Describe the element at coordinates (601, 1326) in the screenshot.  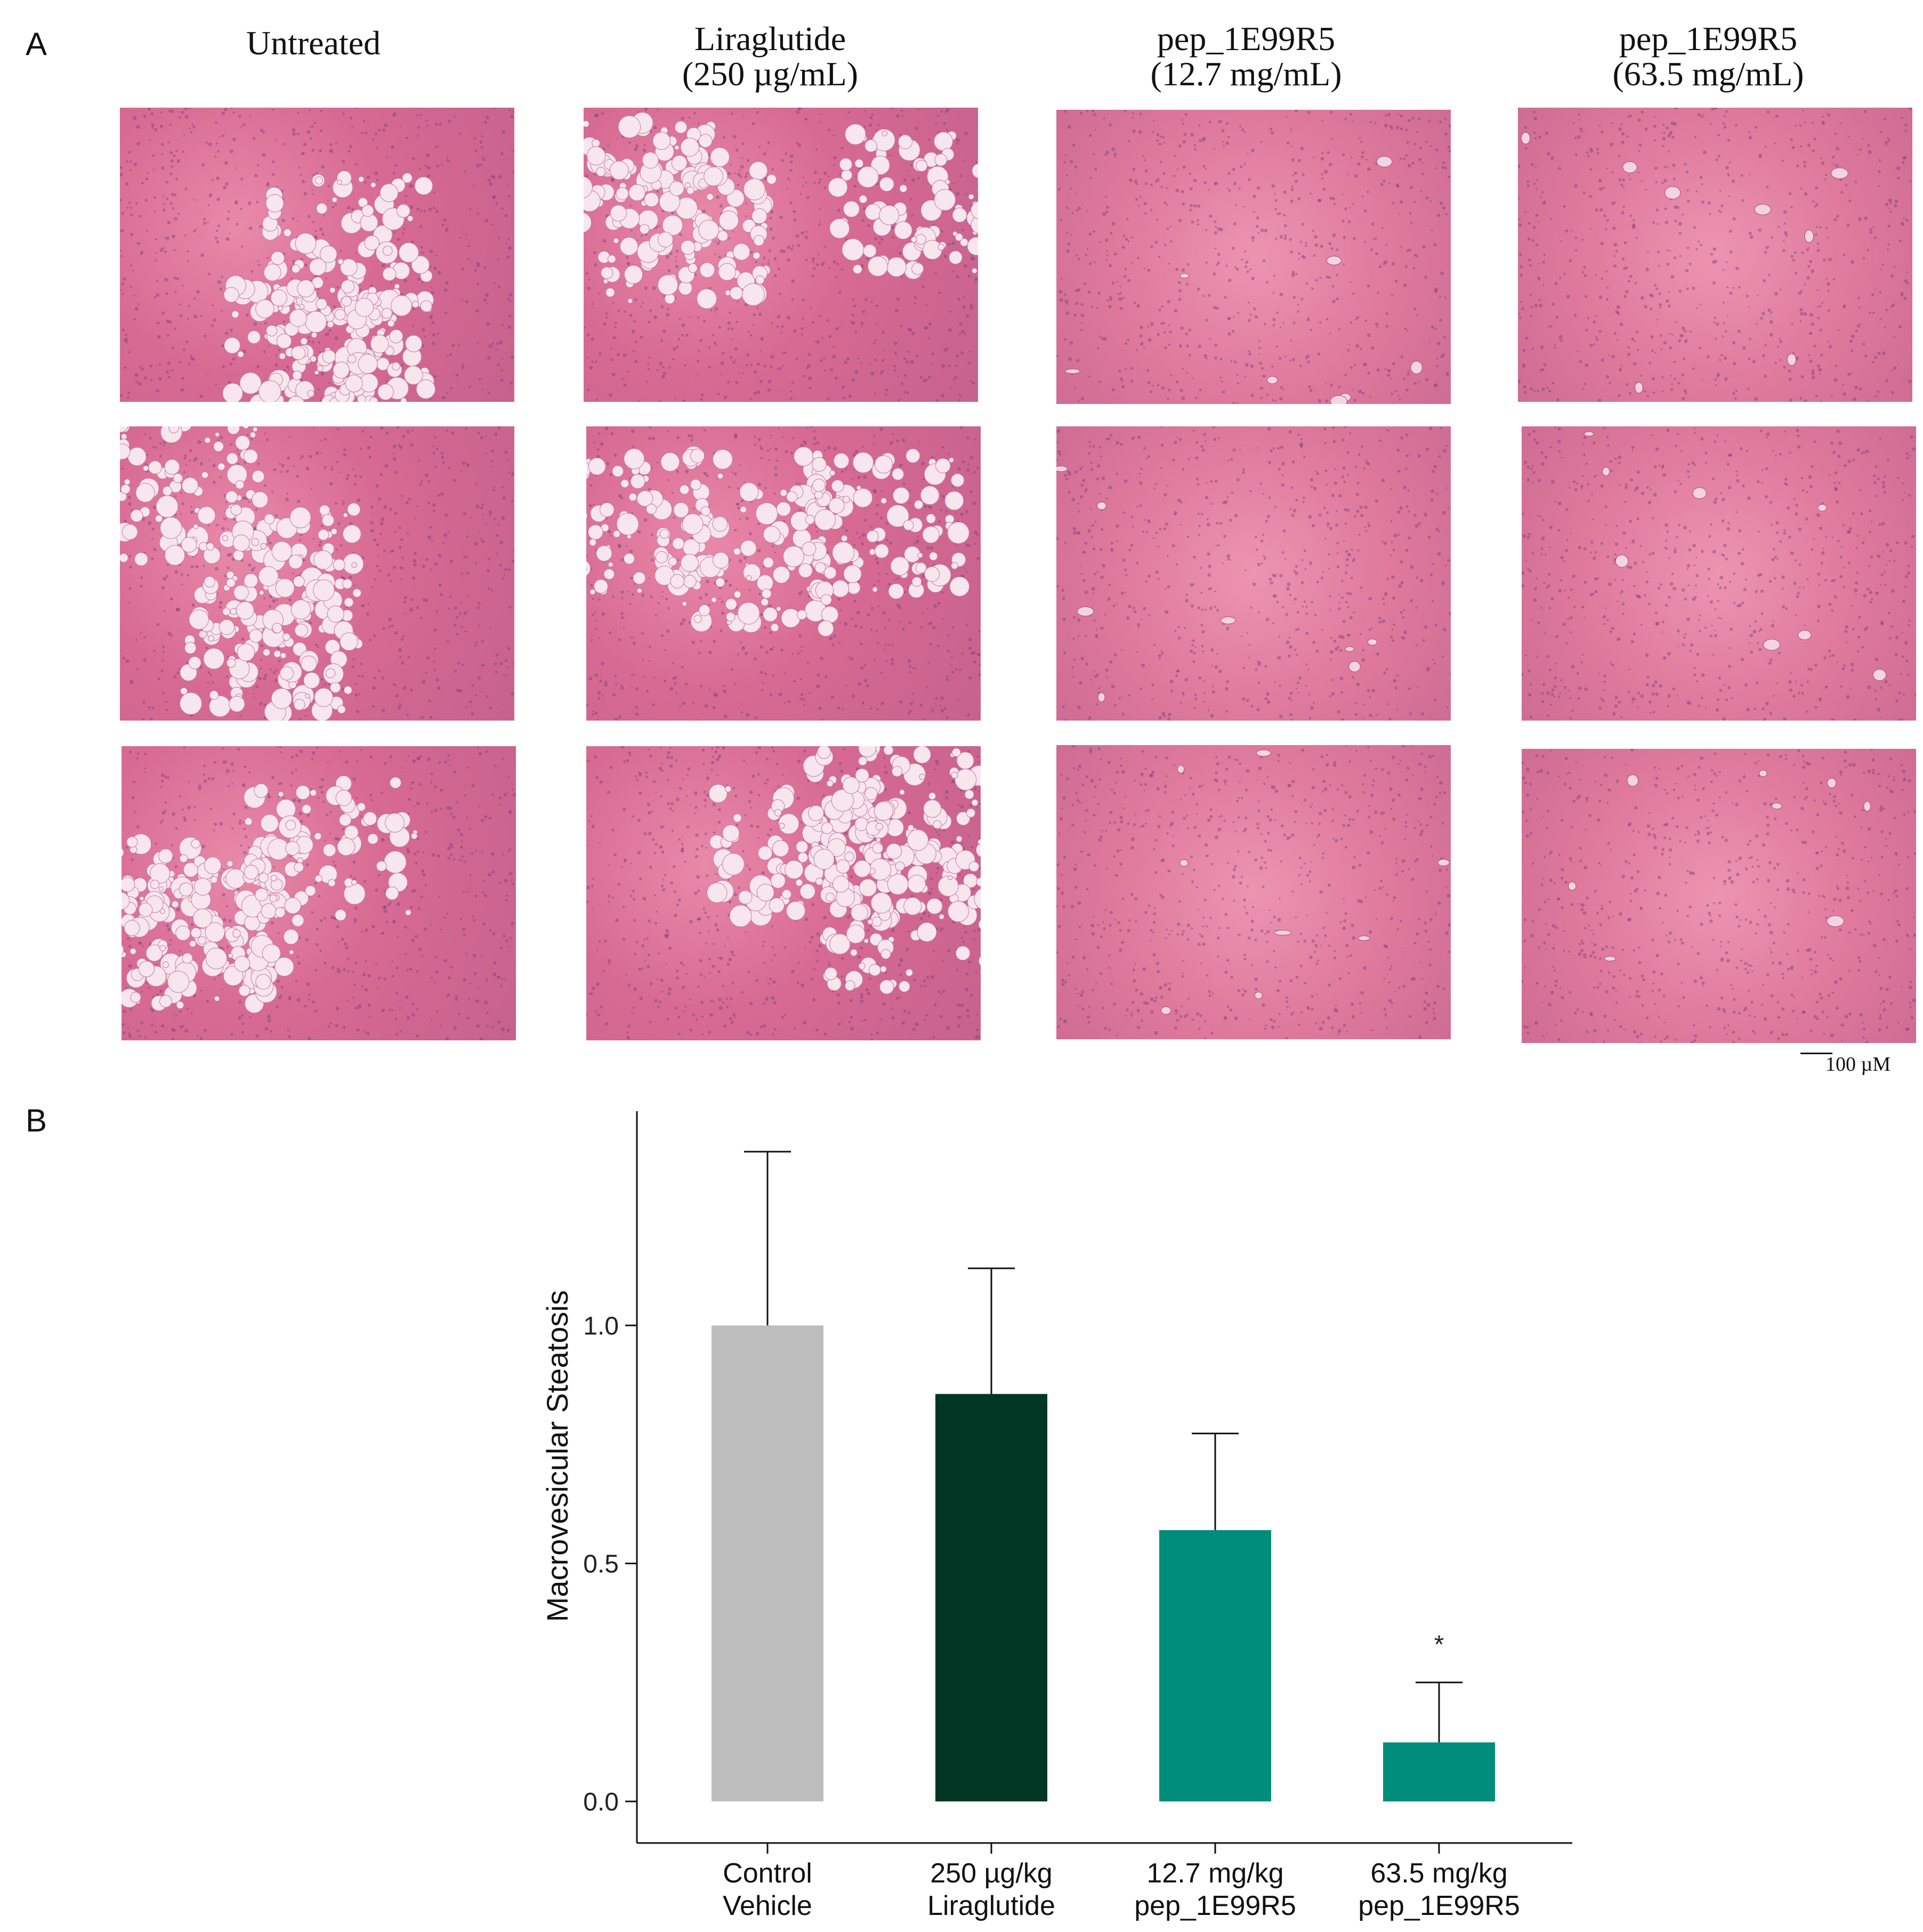
I see `y-tick-label: 1.0` at that location.